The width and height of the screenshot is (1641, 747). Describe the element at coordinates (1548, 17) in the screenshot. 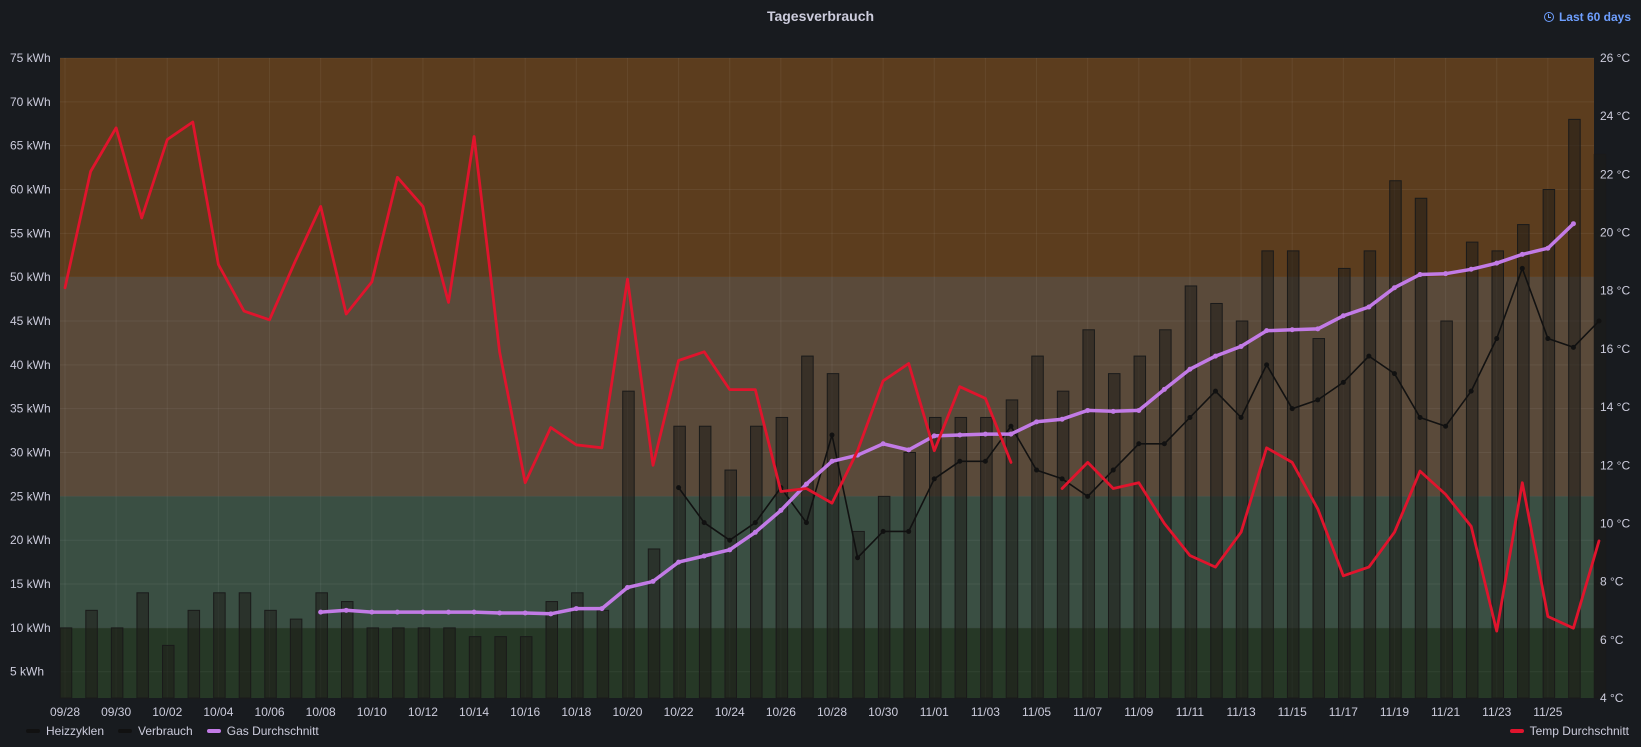

I see `clock-icon` at that location.